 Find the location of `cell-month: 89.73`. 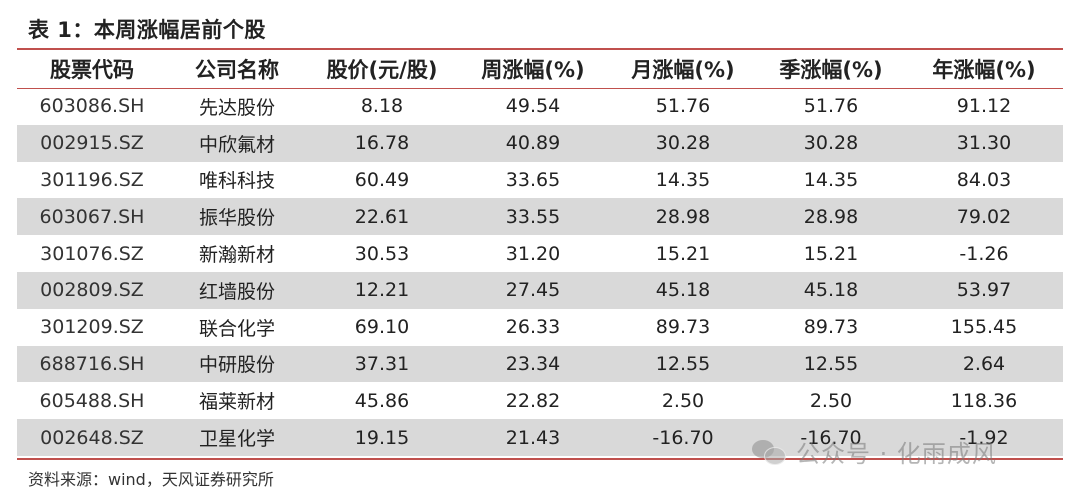

cell-month: 89.73 is located at coordinates (683, 327).